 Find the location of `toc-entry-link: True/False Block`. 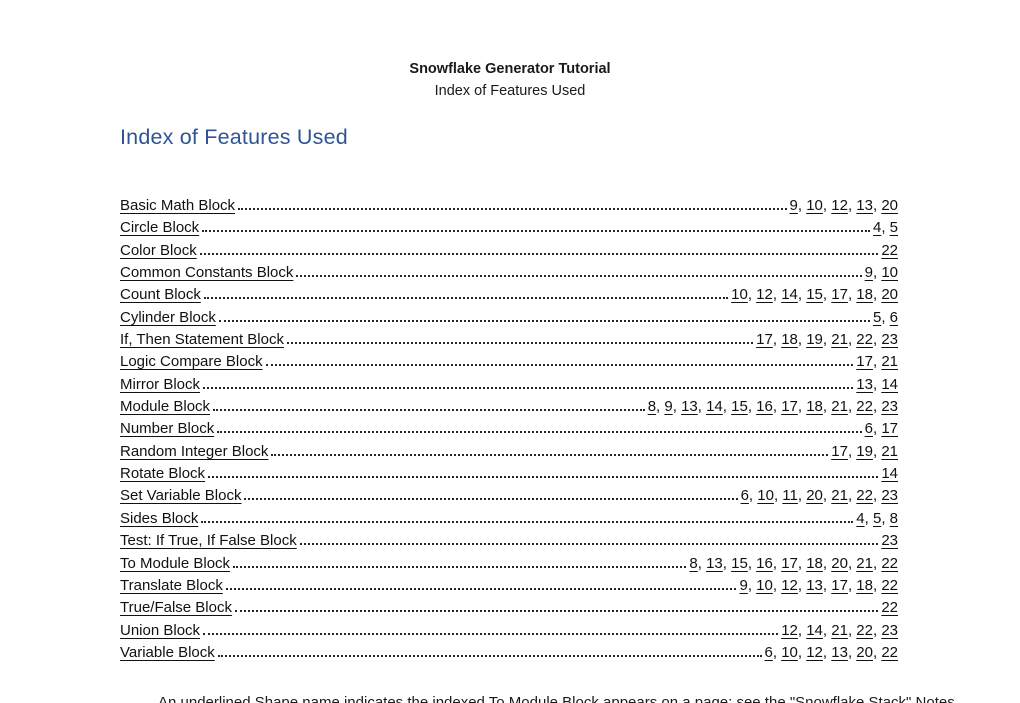

toc-entry-link: True/False Block is located at coordinates (176, 608).